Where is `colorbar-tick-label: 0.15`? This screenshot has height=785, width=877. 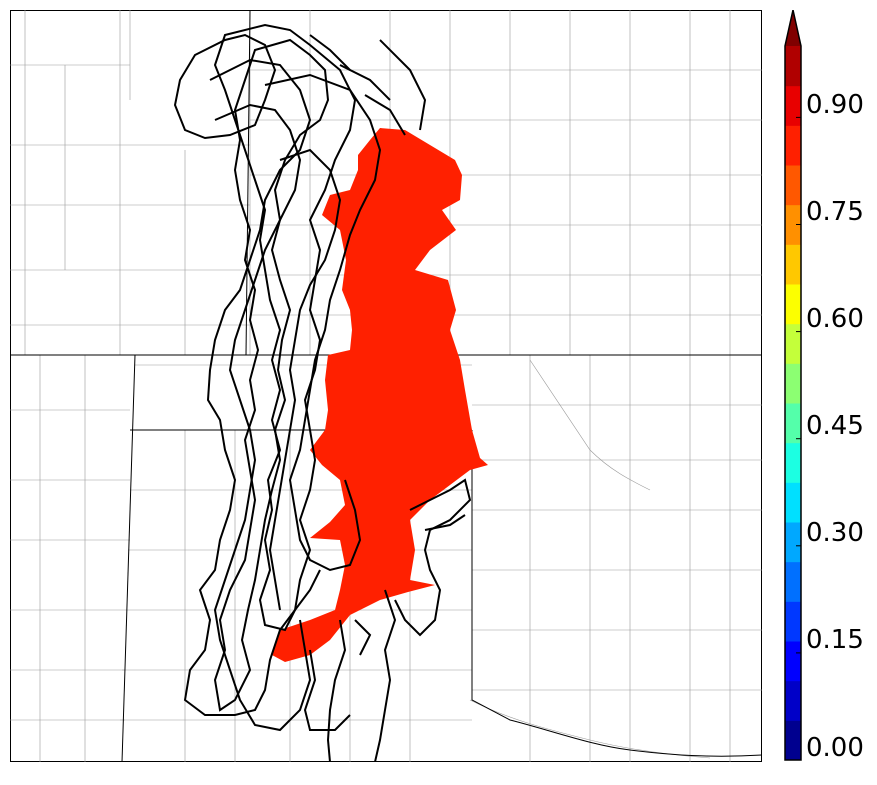 colorbar-tick-label: 0.15 is located at coordinates (835, 640).